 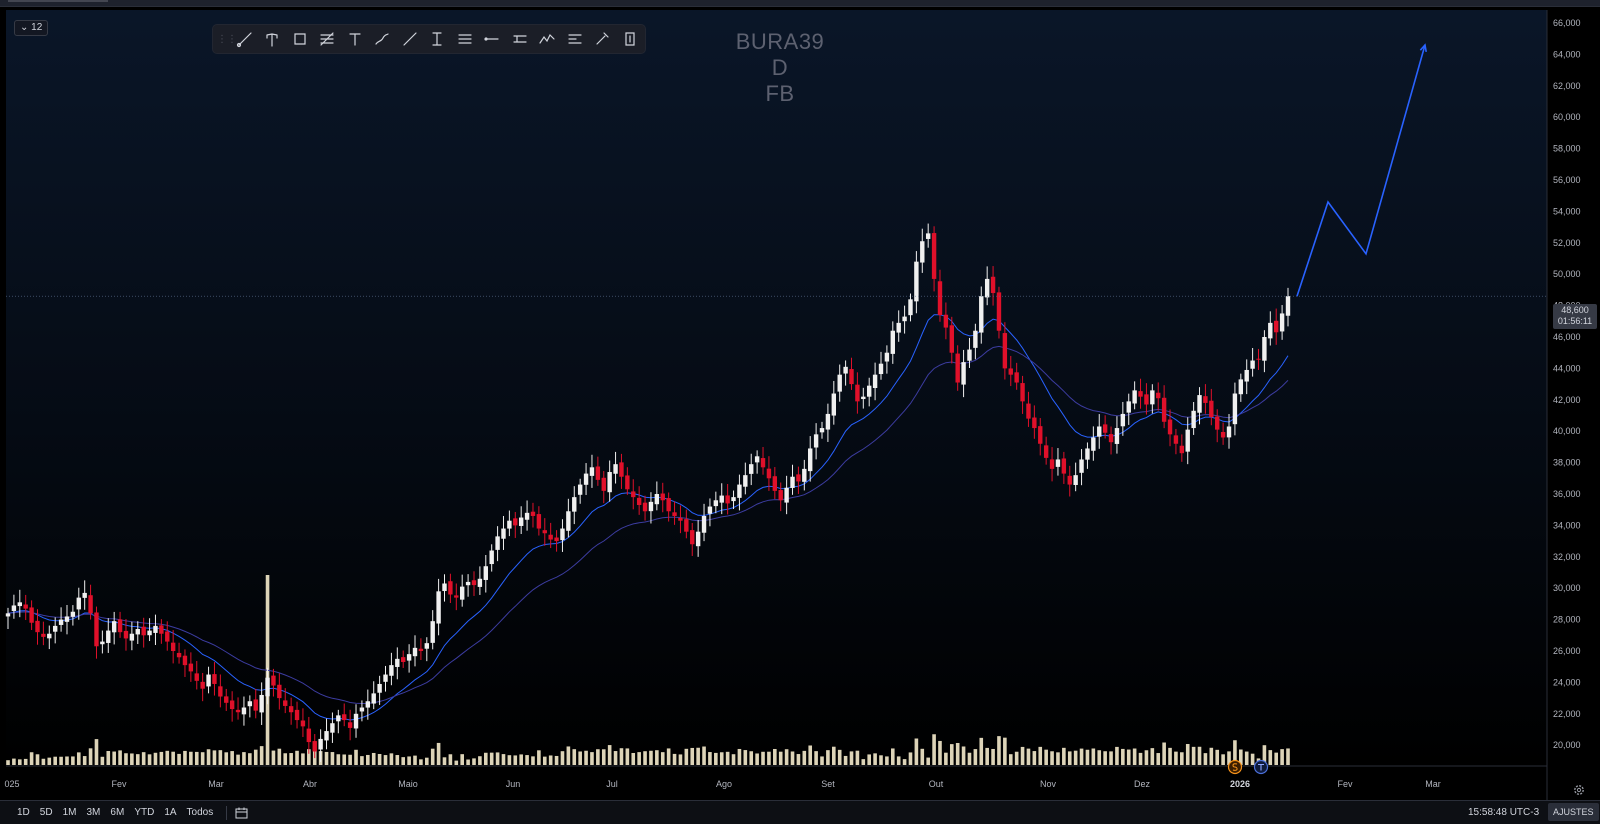 I want to click on interval-badge: ⌄ 12, so click(x=31, y=28).